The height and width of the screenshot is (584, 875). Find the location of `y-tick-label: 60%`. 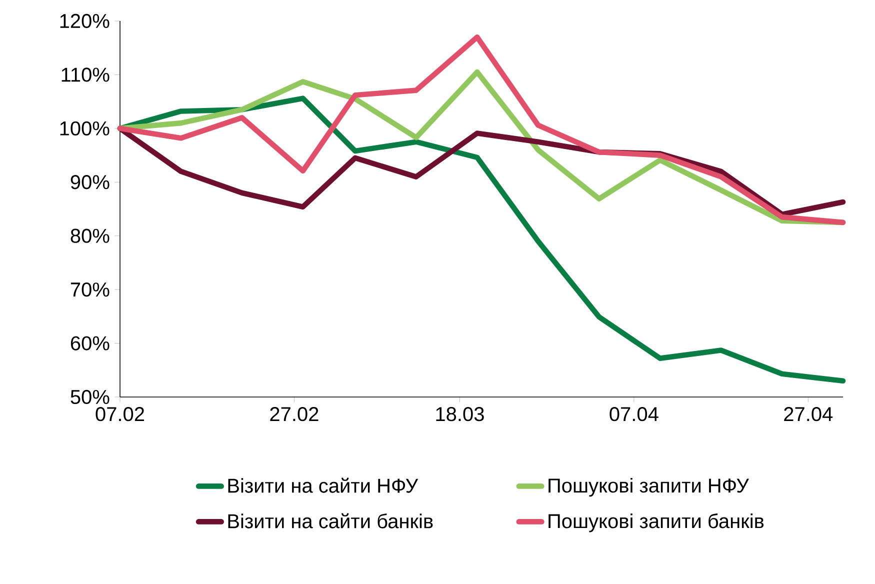

y-tick-label: 60% is located at coordinates (90, 343).